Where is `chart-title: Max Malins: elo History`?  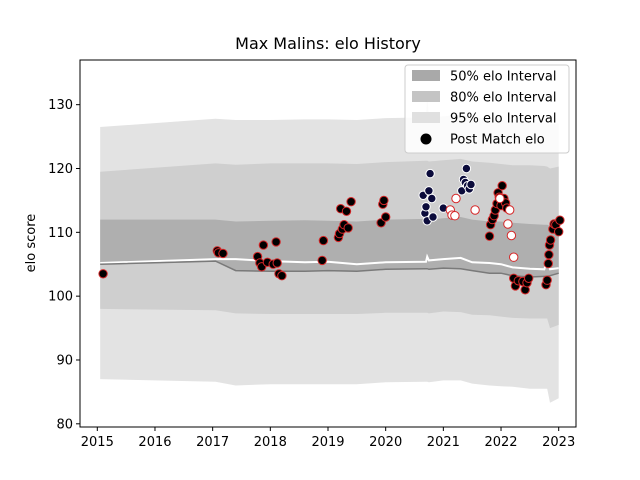 chart-title: Max Malins: elo History is located at coordinates (328, 43).